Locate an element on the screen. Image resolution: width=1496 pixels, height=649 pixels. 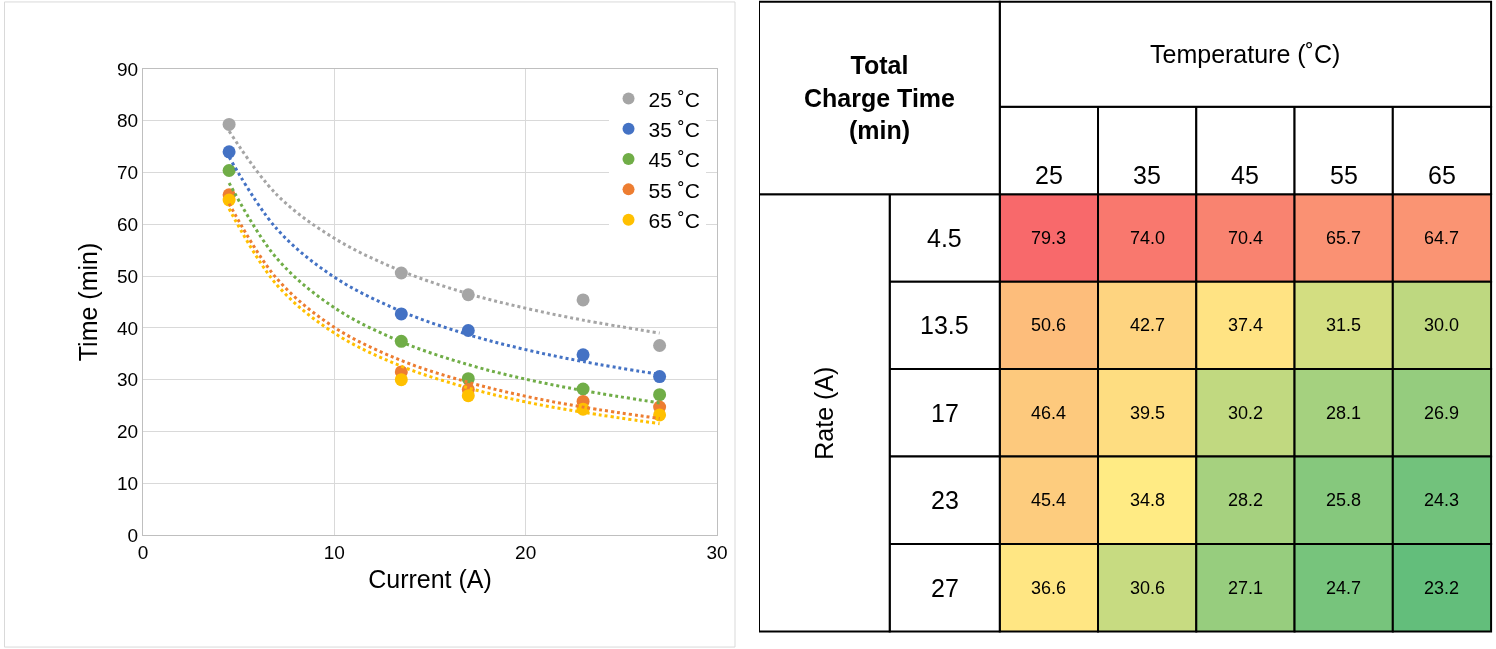
data-label: 24.3 is located at coordinates (1442, 500).